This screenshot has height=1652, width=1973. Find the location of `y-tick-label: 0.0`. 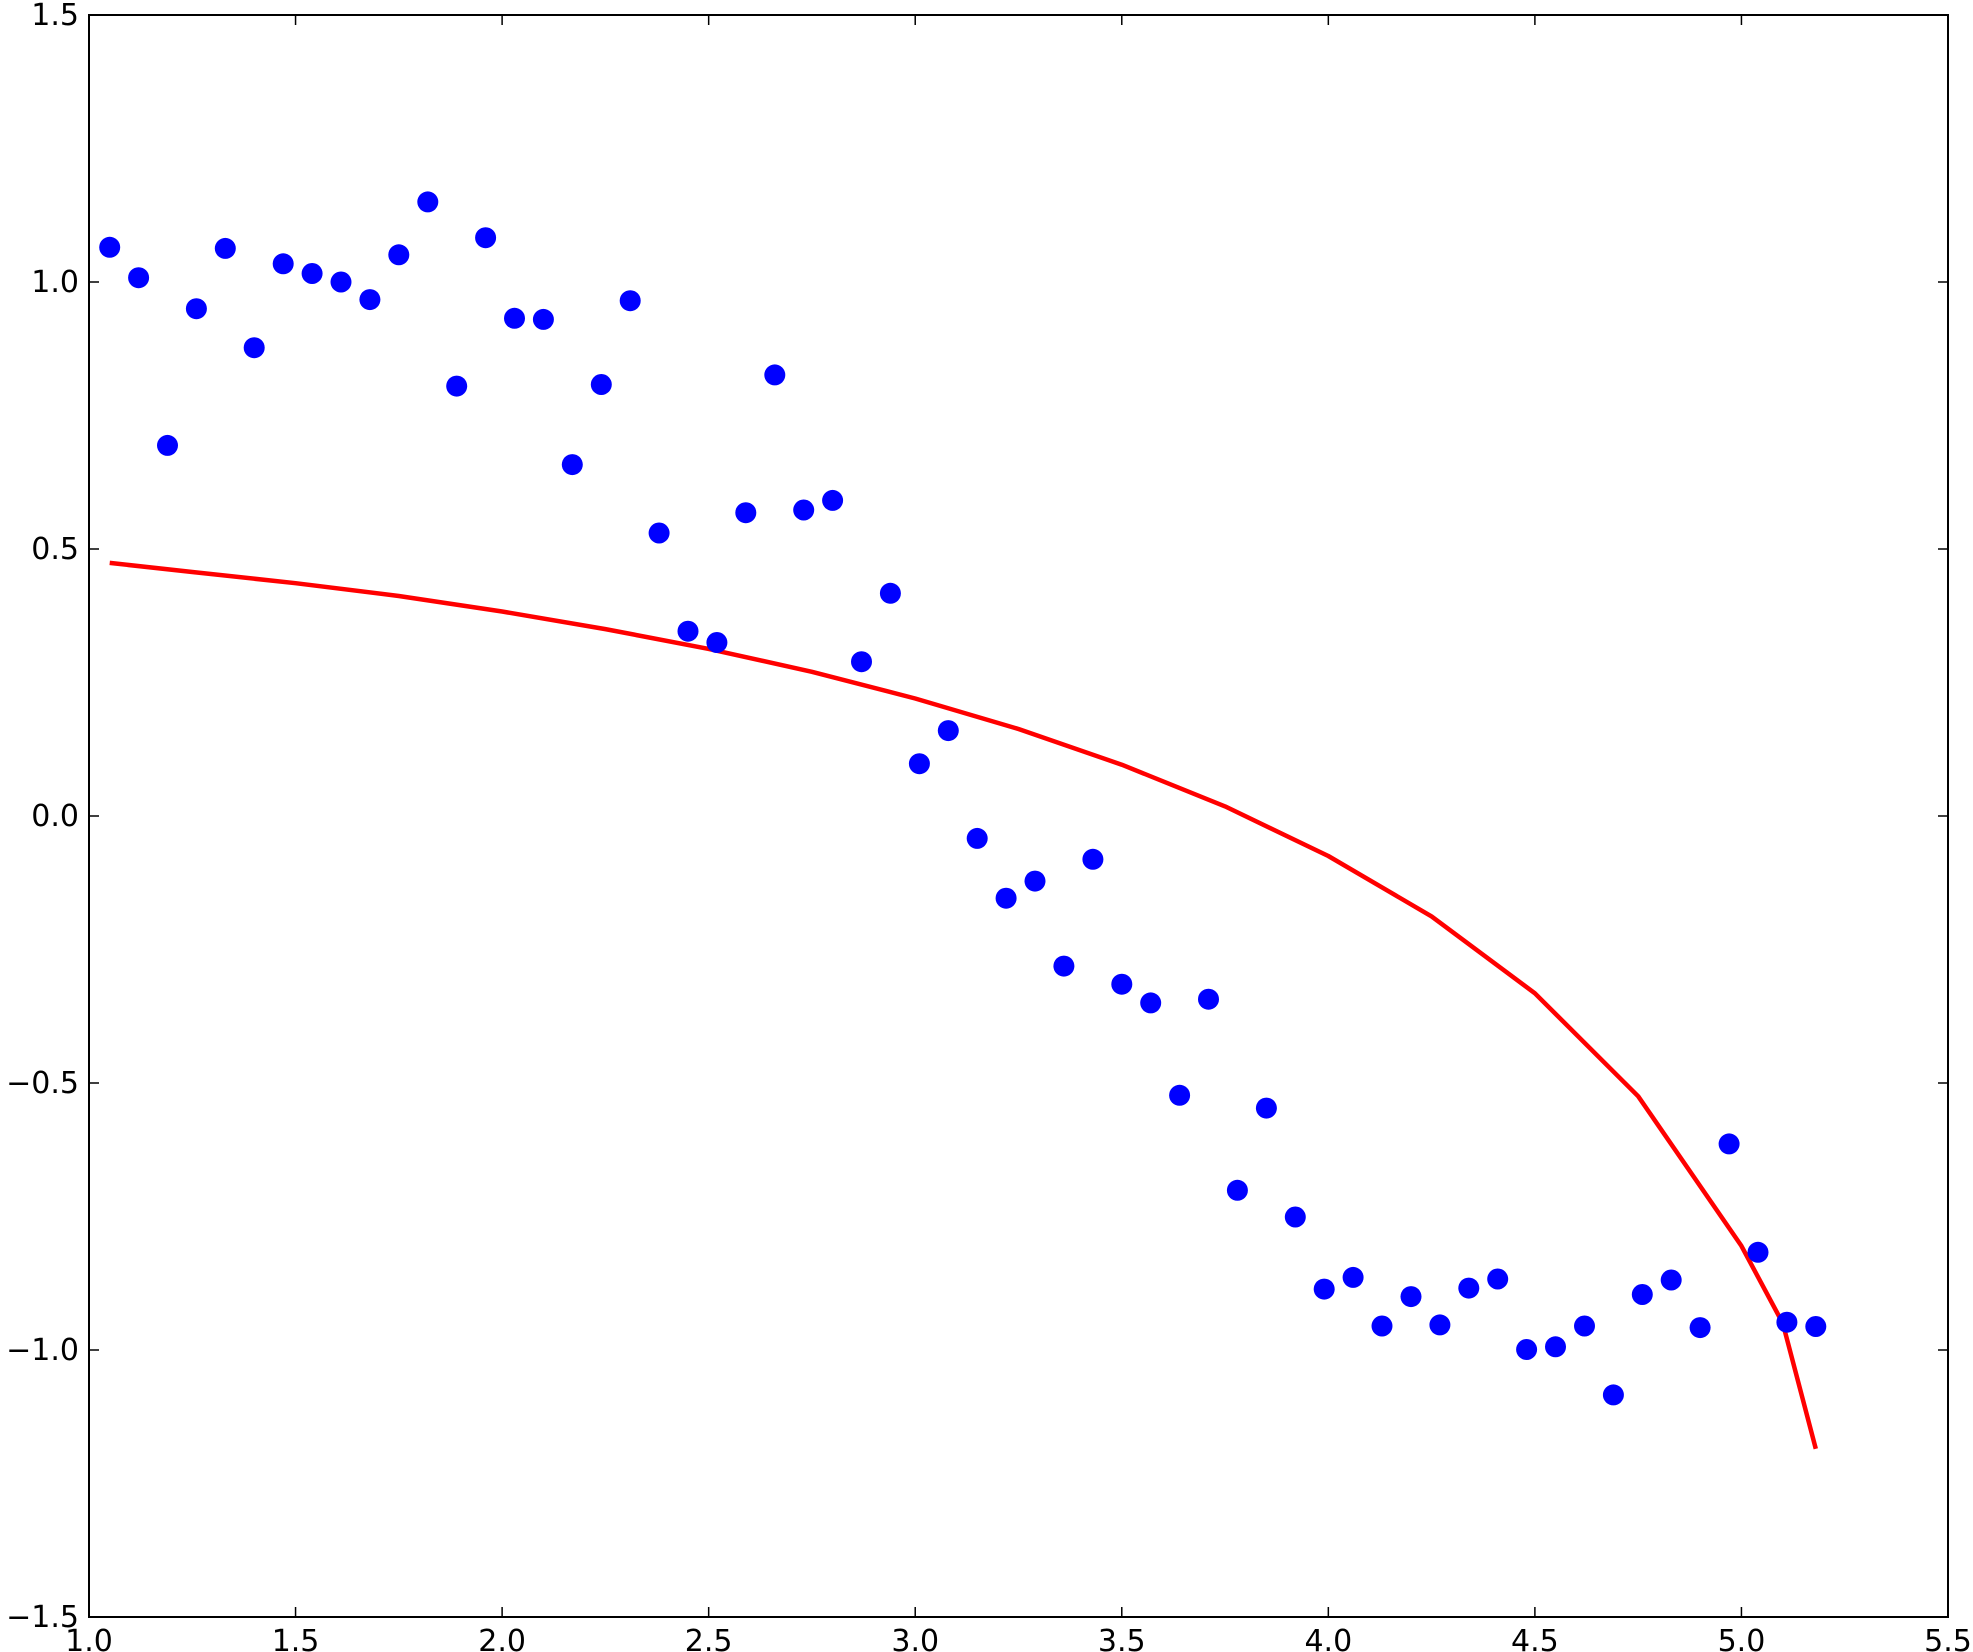

y-tick-label: 0.0 is located at coordinates (55, 816).